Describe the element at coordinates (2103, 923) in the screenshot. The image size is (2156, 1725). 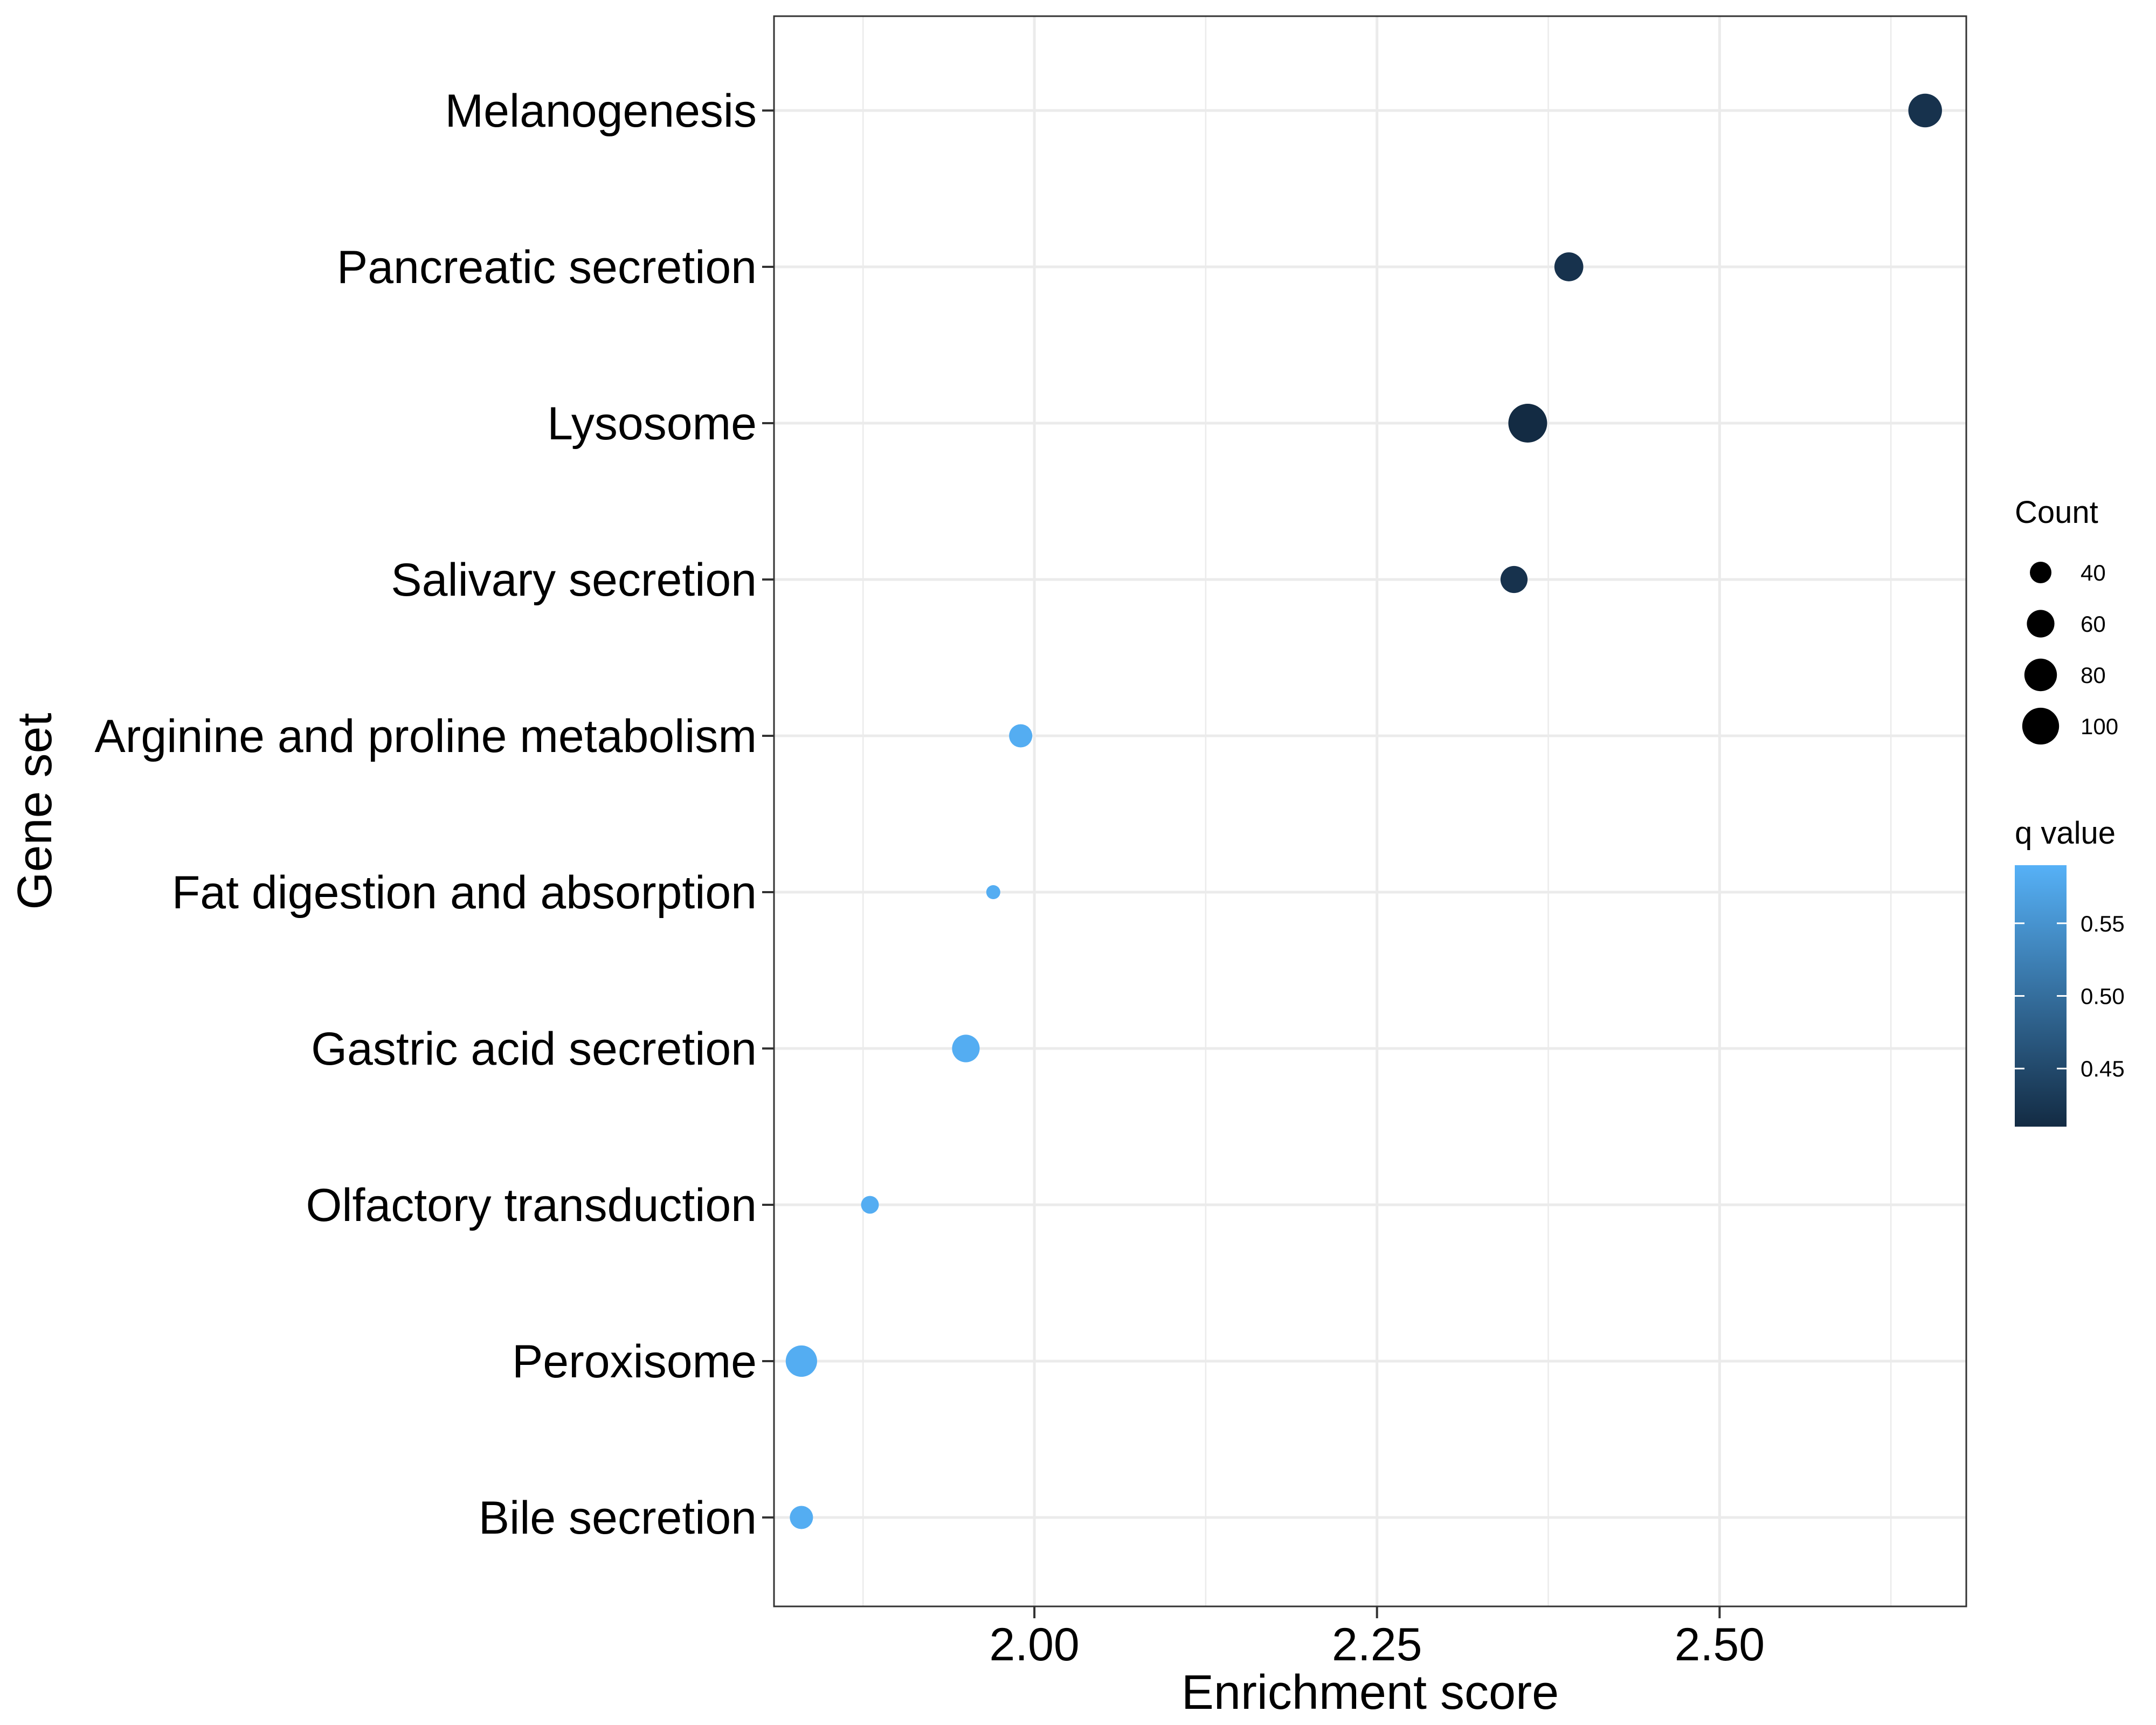
I see `color-legend-label: 0.55` at that location.